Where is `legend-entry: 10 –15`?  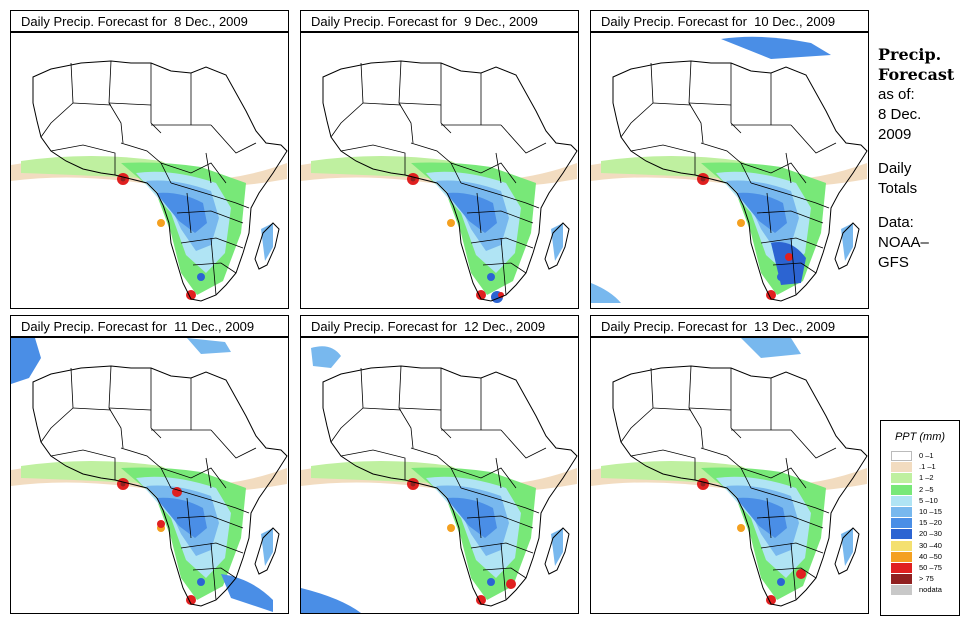 legend-entry: 10 –15 is located at coordinates (920, 511).